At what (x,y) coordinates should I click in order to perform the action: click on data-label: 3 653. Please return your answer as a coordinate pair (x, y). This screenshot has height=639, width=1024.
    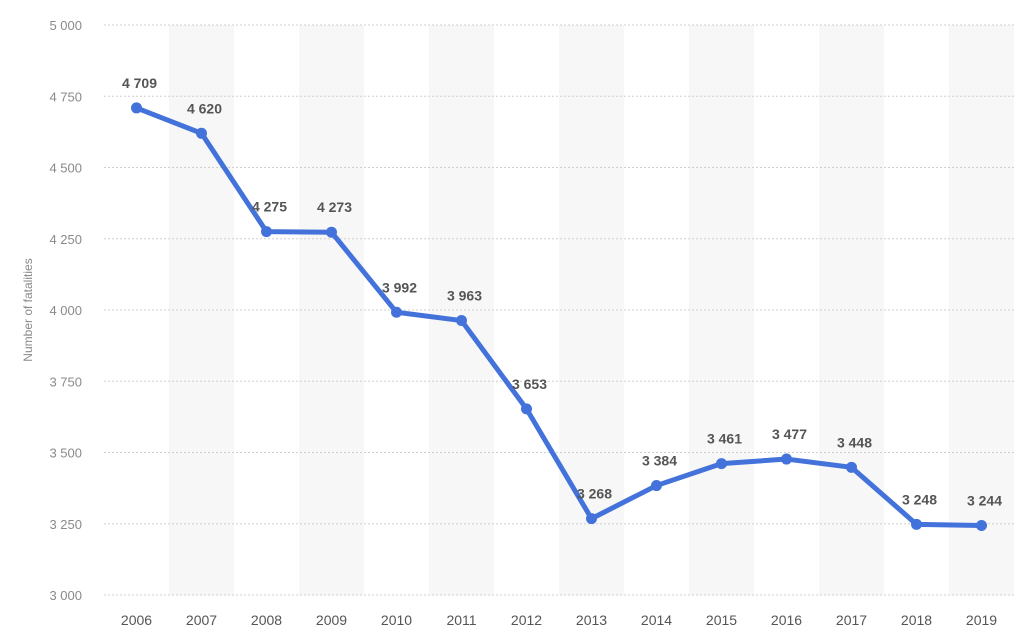
    Looking at the image, I should click on (529, 384).